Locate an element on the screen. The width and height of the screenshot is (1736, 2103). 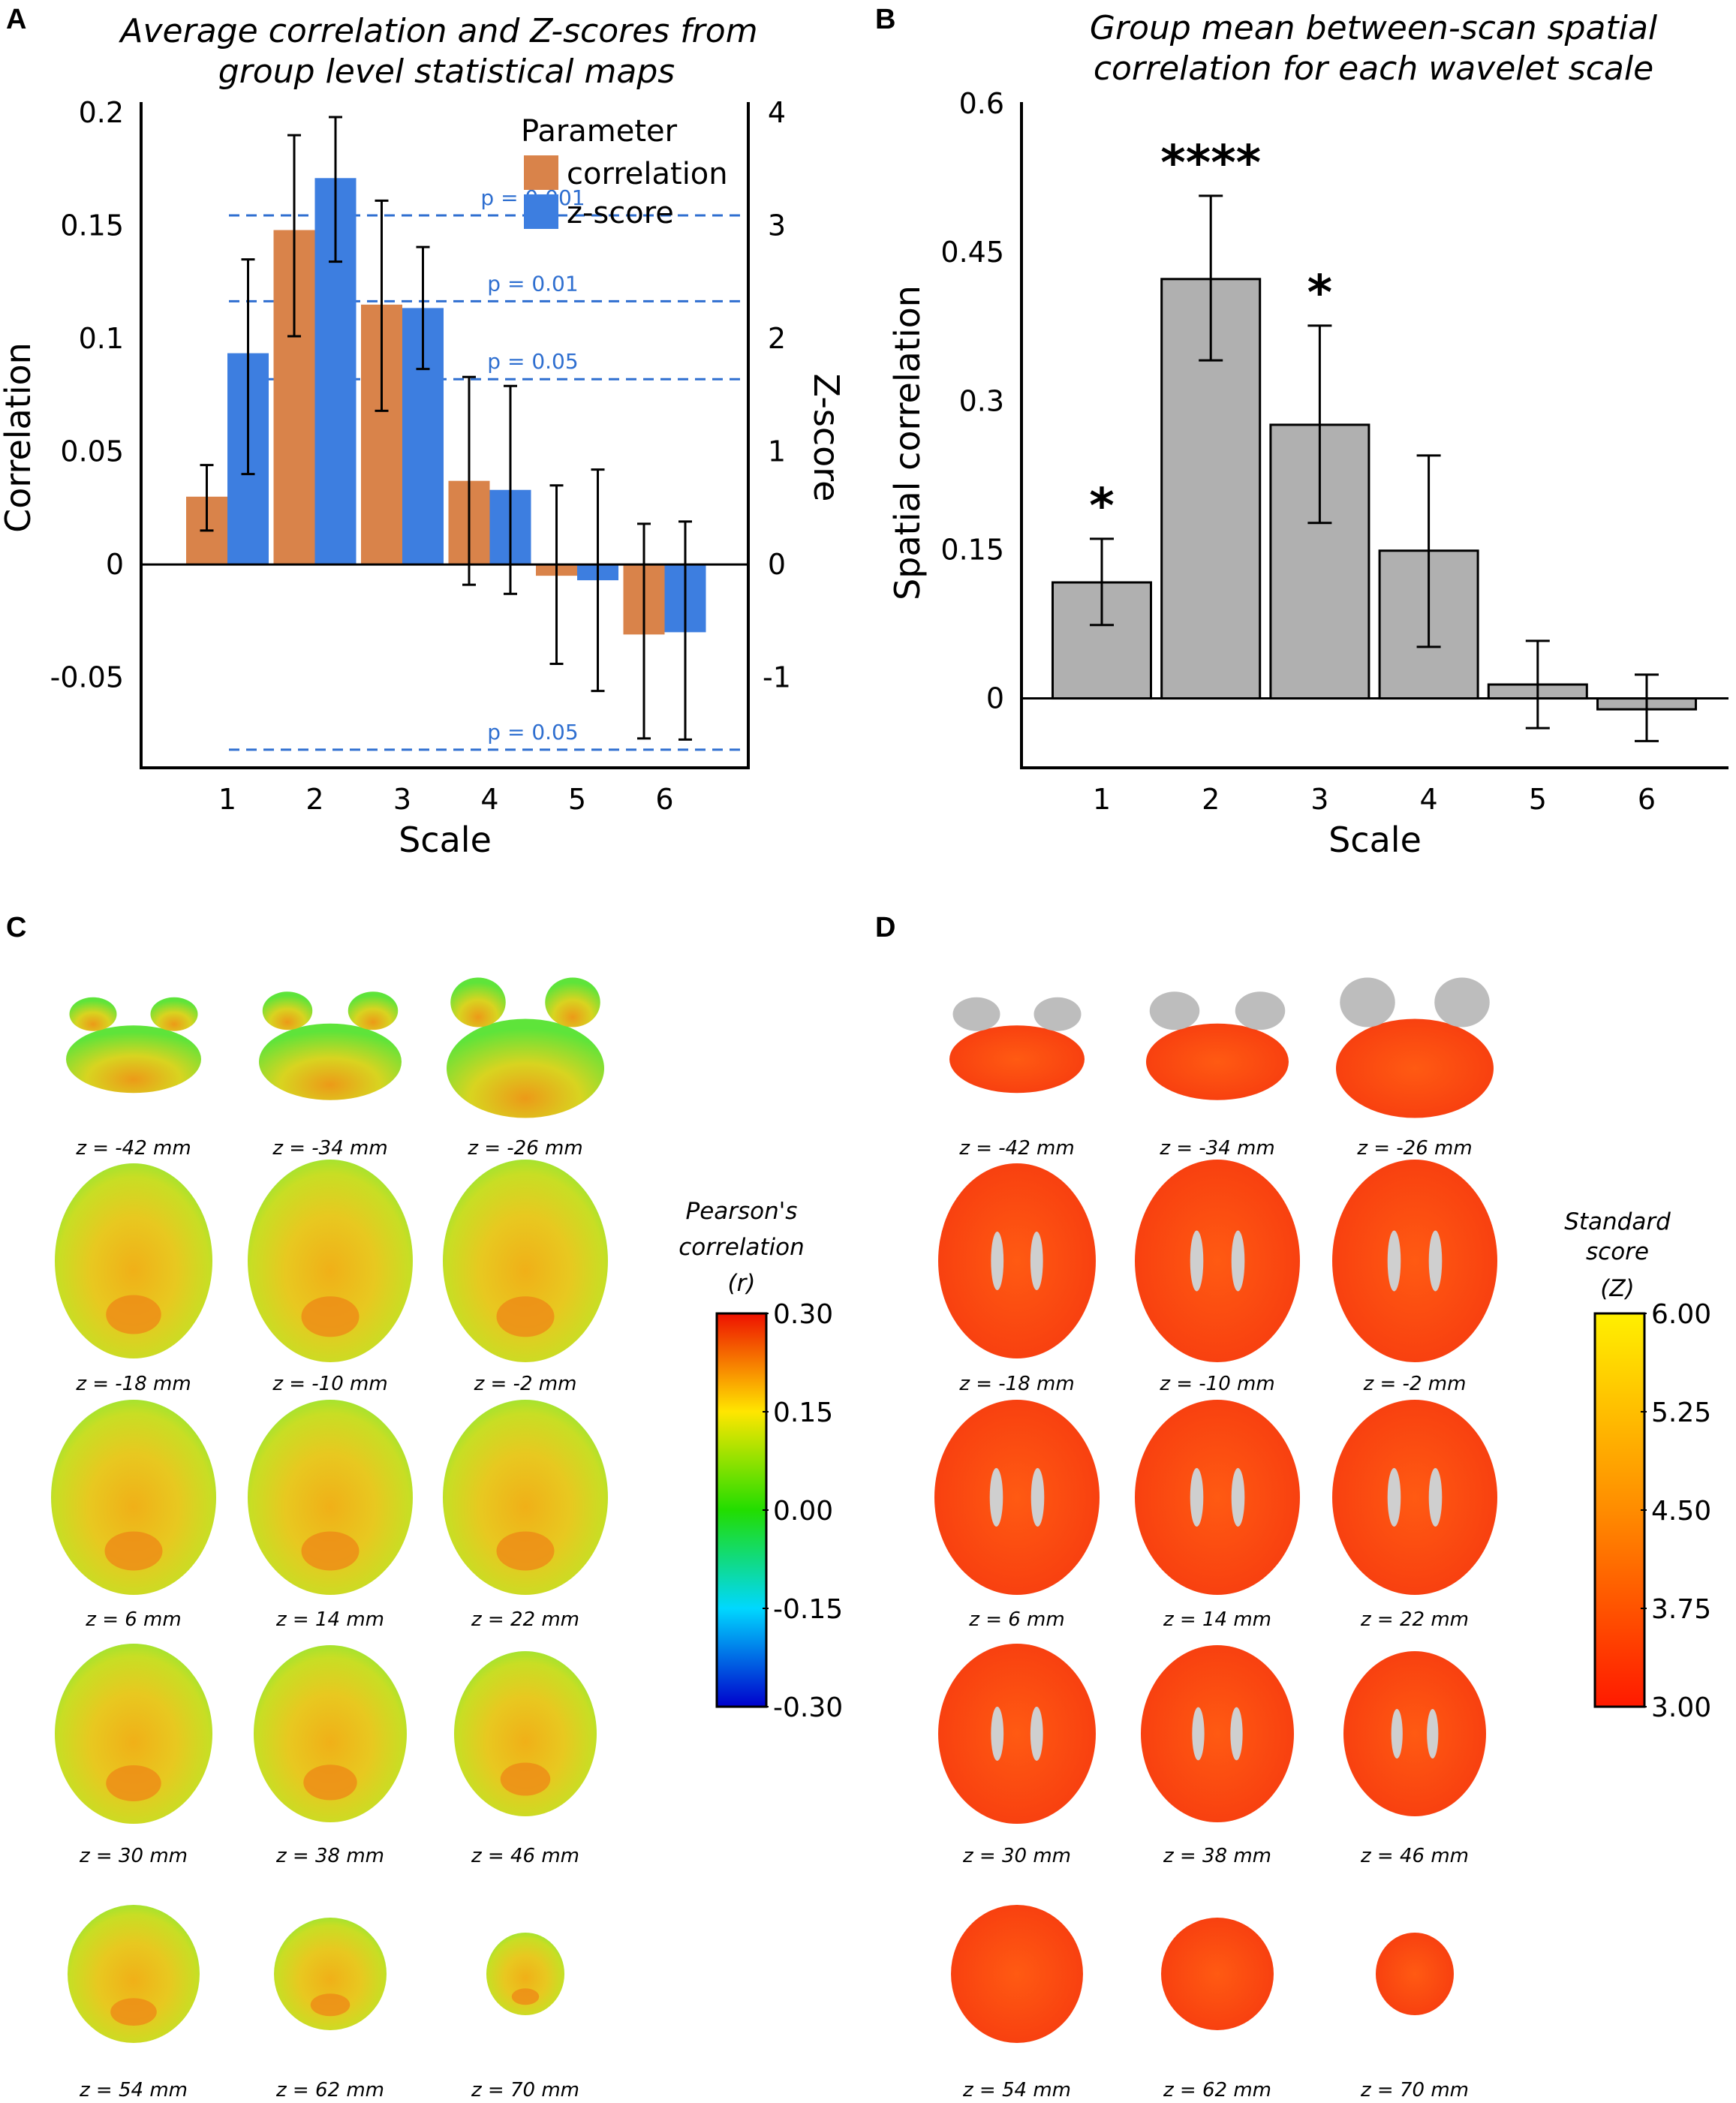
p-threshold-label-3: p = 0.05 is located at coordinates (532, 732).